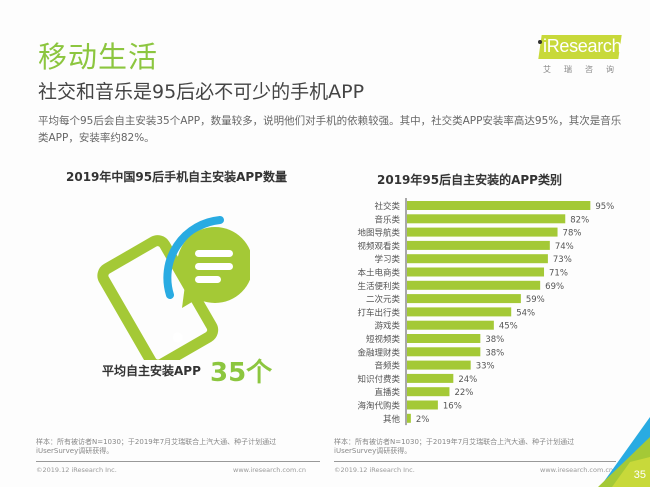 The image size is (650, 487). I want to click on data-label: 71%, so click(558, 274).